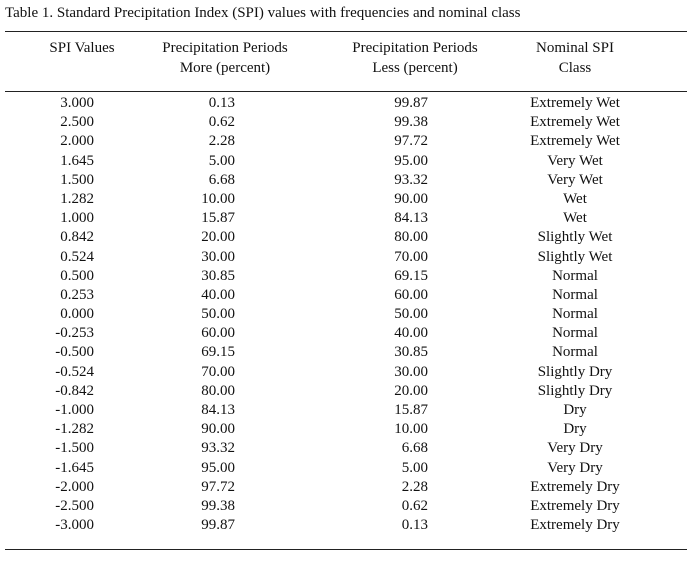 This screenshot has width=693, height=565. Describe the element at coordinates (346, 525) in the screenshot. I see `table-row: -3.000 99.87 0.13 Extremely Dry` at that location.